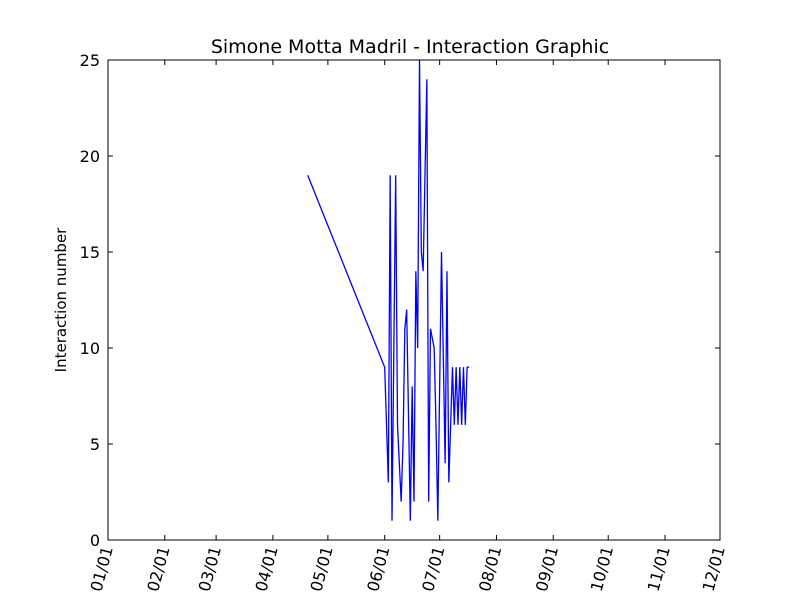  I want to click on x-tick-label: 05/01, so click(321, 568).